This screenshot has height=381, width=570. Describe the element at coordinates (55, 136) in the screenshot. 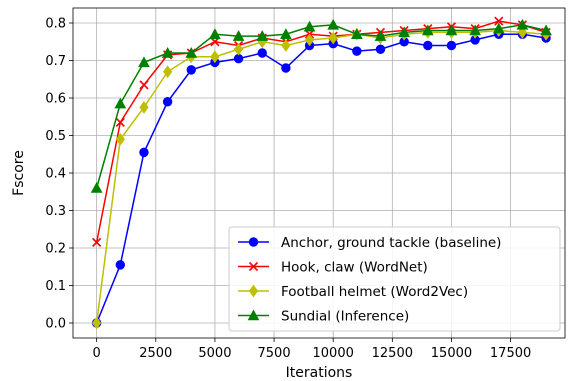

I see `y-tick-label: 0.5` at that location.